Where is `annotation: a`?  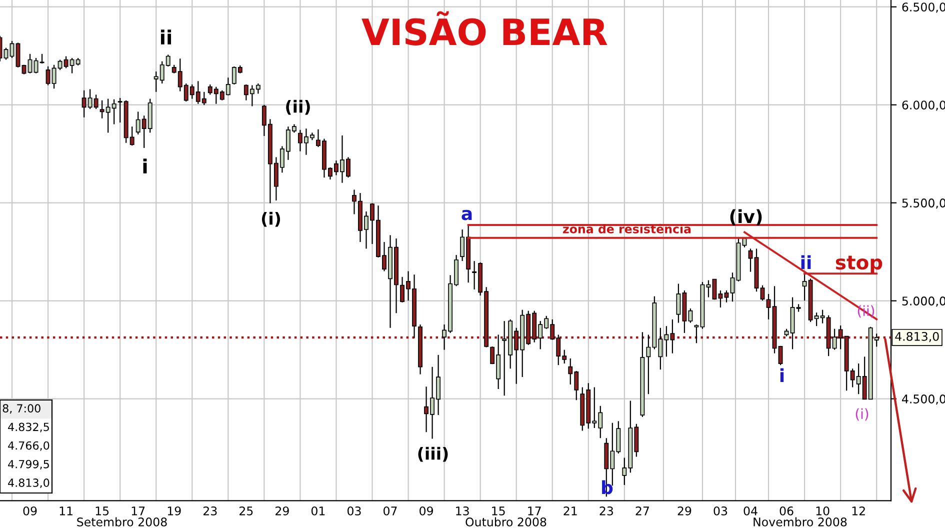 annotation: a is located at coordinates (467, 215).